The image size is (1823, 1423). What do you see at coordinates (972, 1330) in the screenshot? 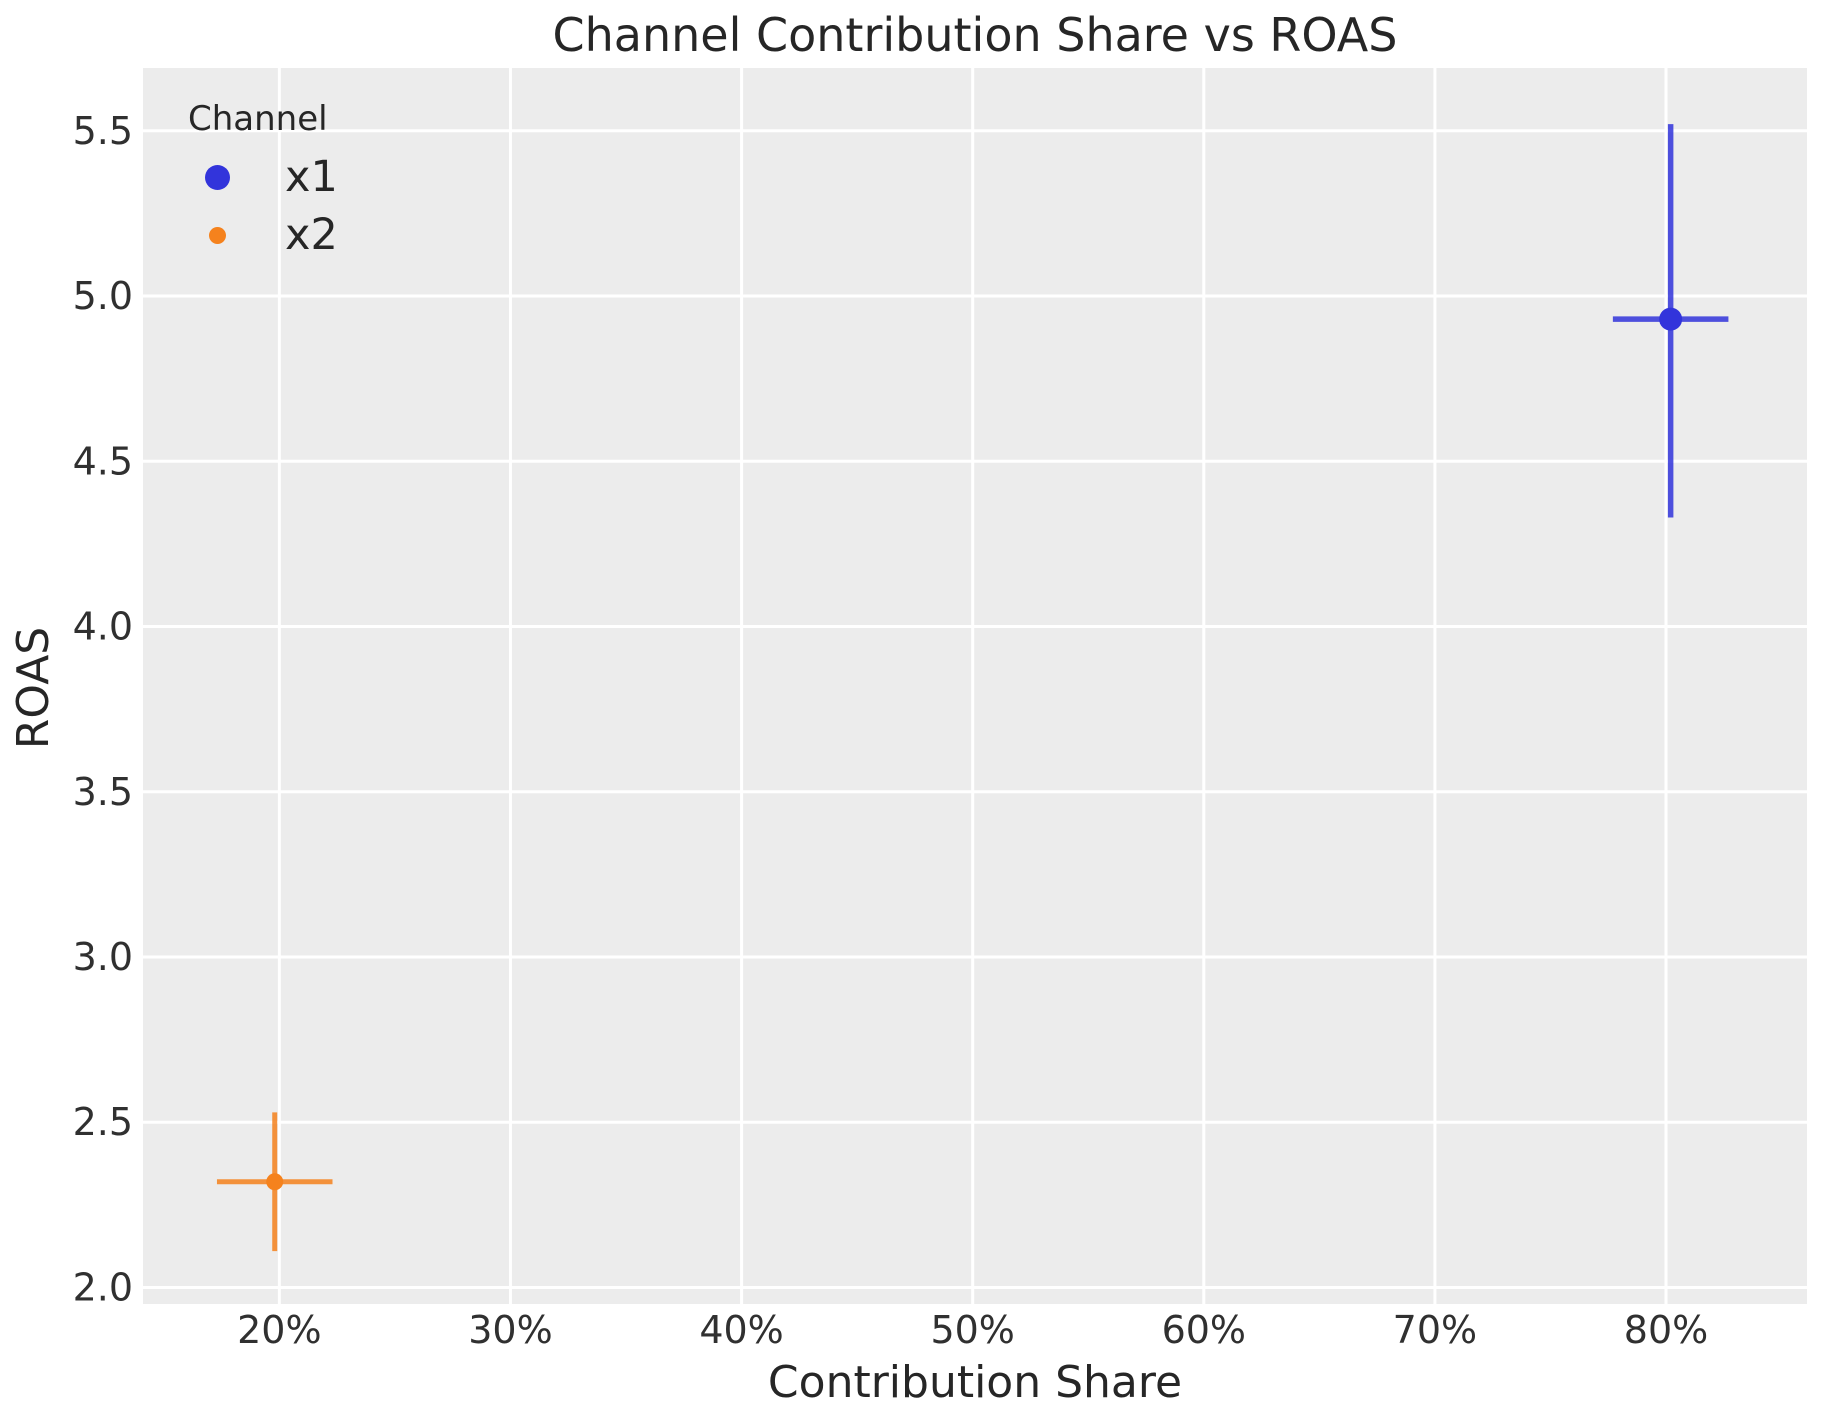
I see `x-tick-label: 50%` at bounding box center [972, 1330].